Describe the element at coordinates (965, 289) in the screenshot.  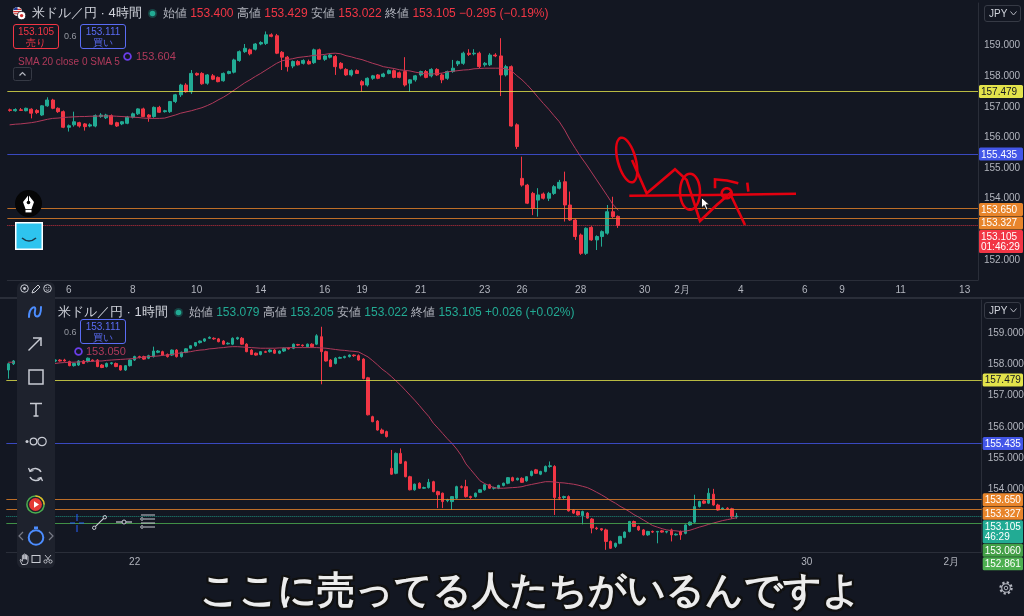
I see `x-tick-label: 13` at that location.